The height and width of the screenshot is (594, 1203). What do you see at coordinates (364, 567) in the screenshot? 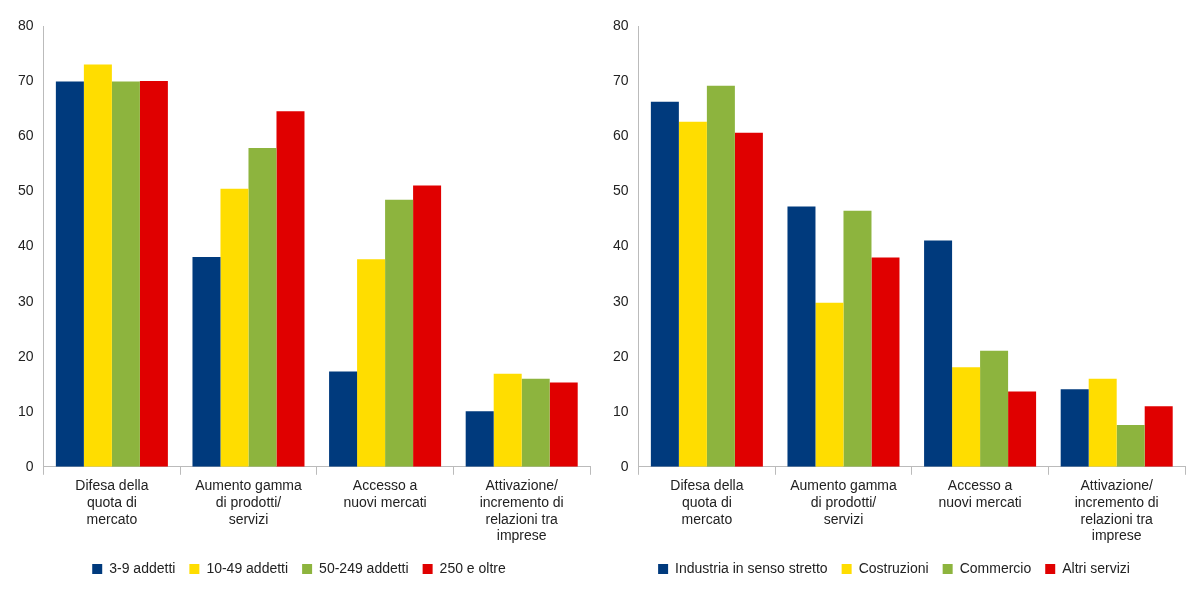
I see `legend-label: 50-249 addetti` at bounding box center [364, 567].